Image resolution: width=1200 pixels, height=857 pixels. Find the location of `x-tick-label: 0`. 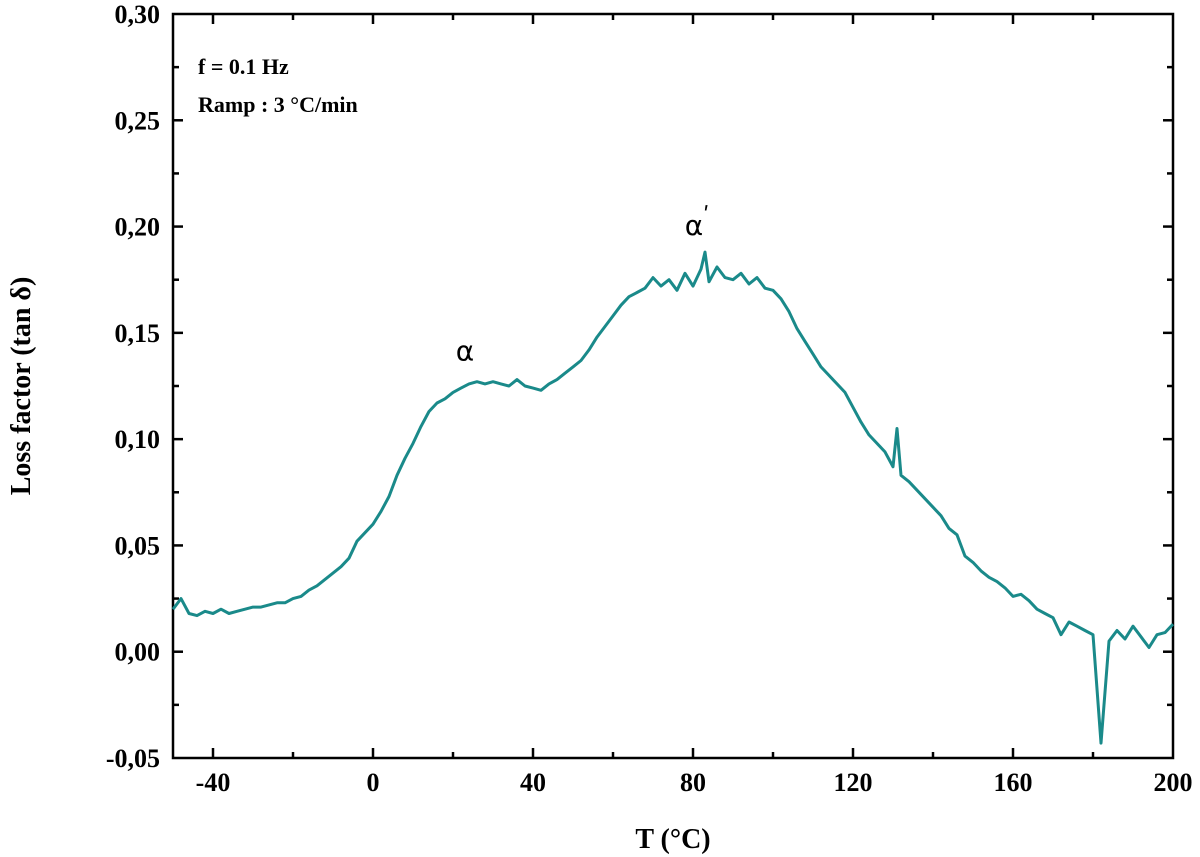

x-tick-label: 0 is located at coordinates (373, 782).